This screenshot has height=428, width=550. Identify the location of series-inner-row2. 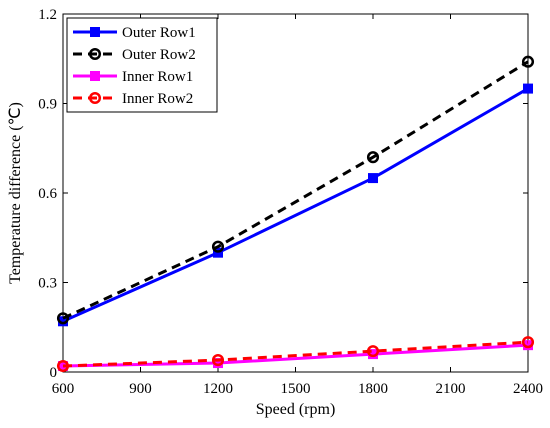
(295, 354).